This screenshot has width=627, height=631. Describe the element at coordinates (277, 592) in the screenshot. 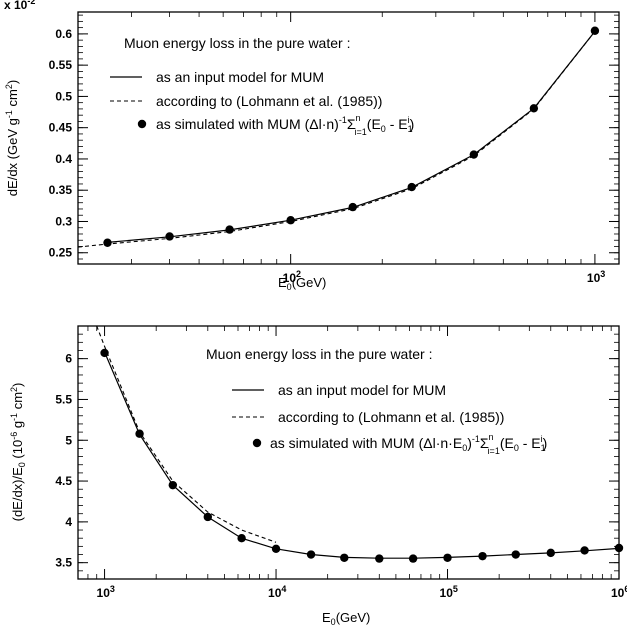

I see `bottom-x-tick-label: 10⁴` at that location.